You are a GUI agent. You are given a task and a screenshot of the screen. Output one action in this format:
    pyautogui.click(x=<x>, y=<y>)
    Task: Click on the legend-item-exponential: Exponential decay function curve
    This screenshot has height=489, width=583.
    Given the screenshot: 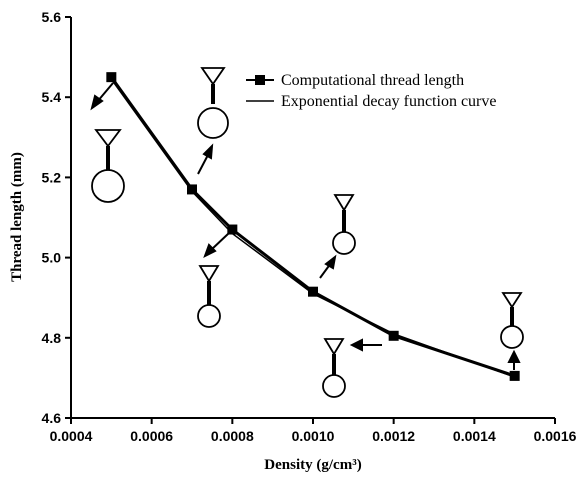 What is the action you would take?
    pyautogui.click(x=371, y=101)
    